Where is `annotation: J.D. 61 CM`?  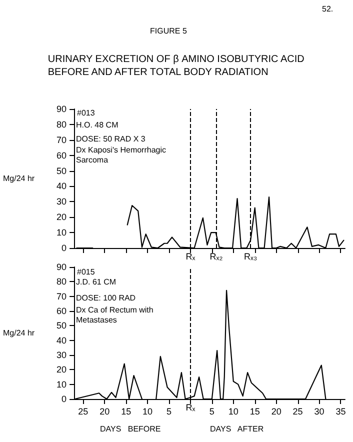 annotation: J.D. 61 CM is located at coordinates (96, 282).